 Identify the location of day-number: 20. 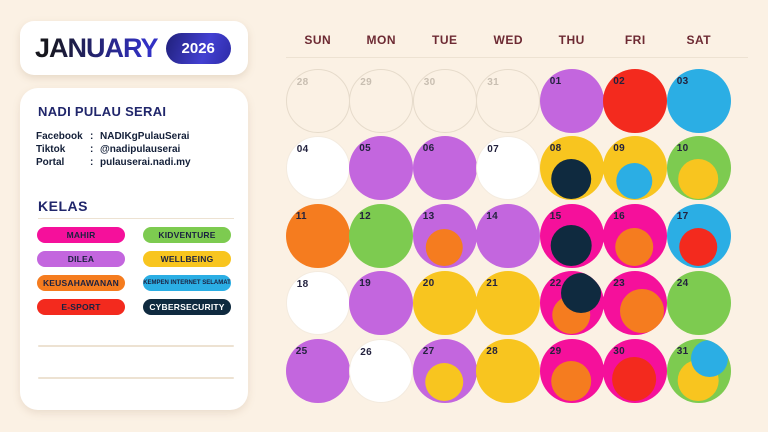
(428, 283).